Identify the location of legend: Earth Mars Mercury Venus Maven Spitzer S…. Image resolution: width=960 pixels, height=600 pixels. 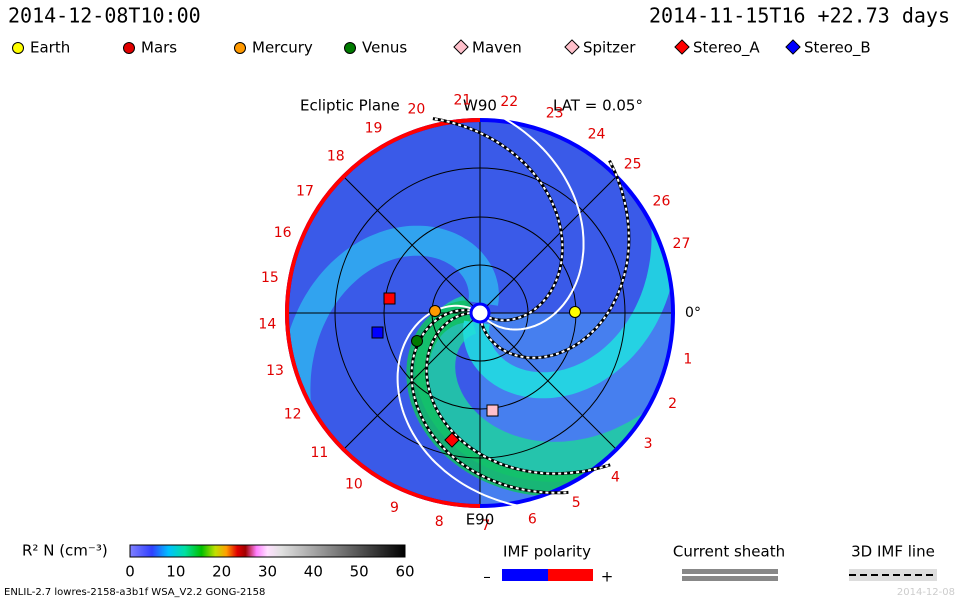
(441, 48).